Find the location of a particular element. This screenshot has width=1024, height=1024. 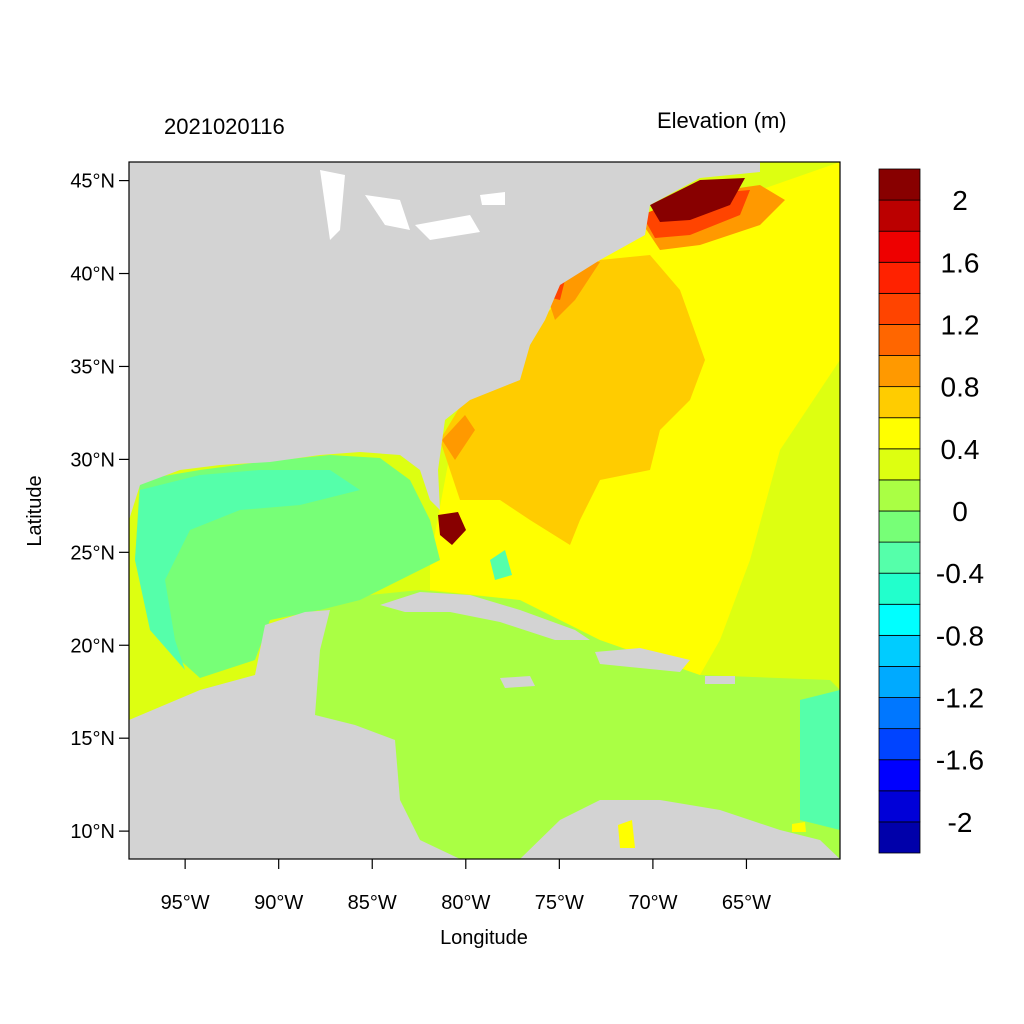

south-america-land is located at coordinates (680, 829).